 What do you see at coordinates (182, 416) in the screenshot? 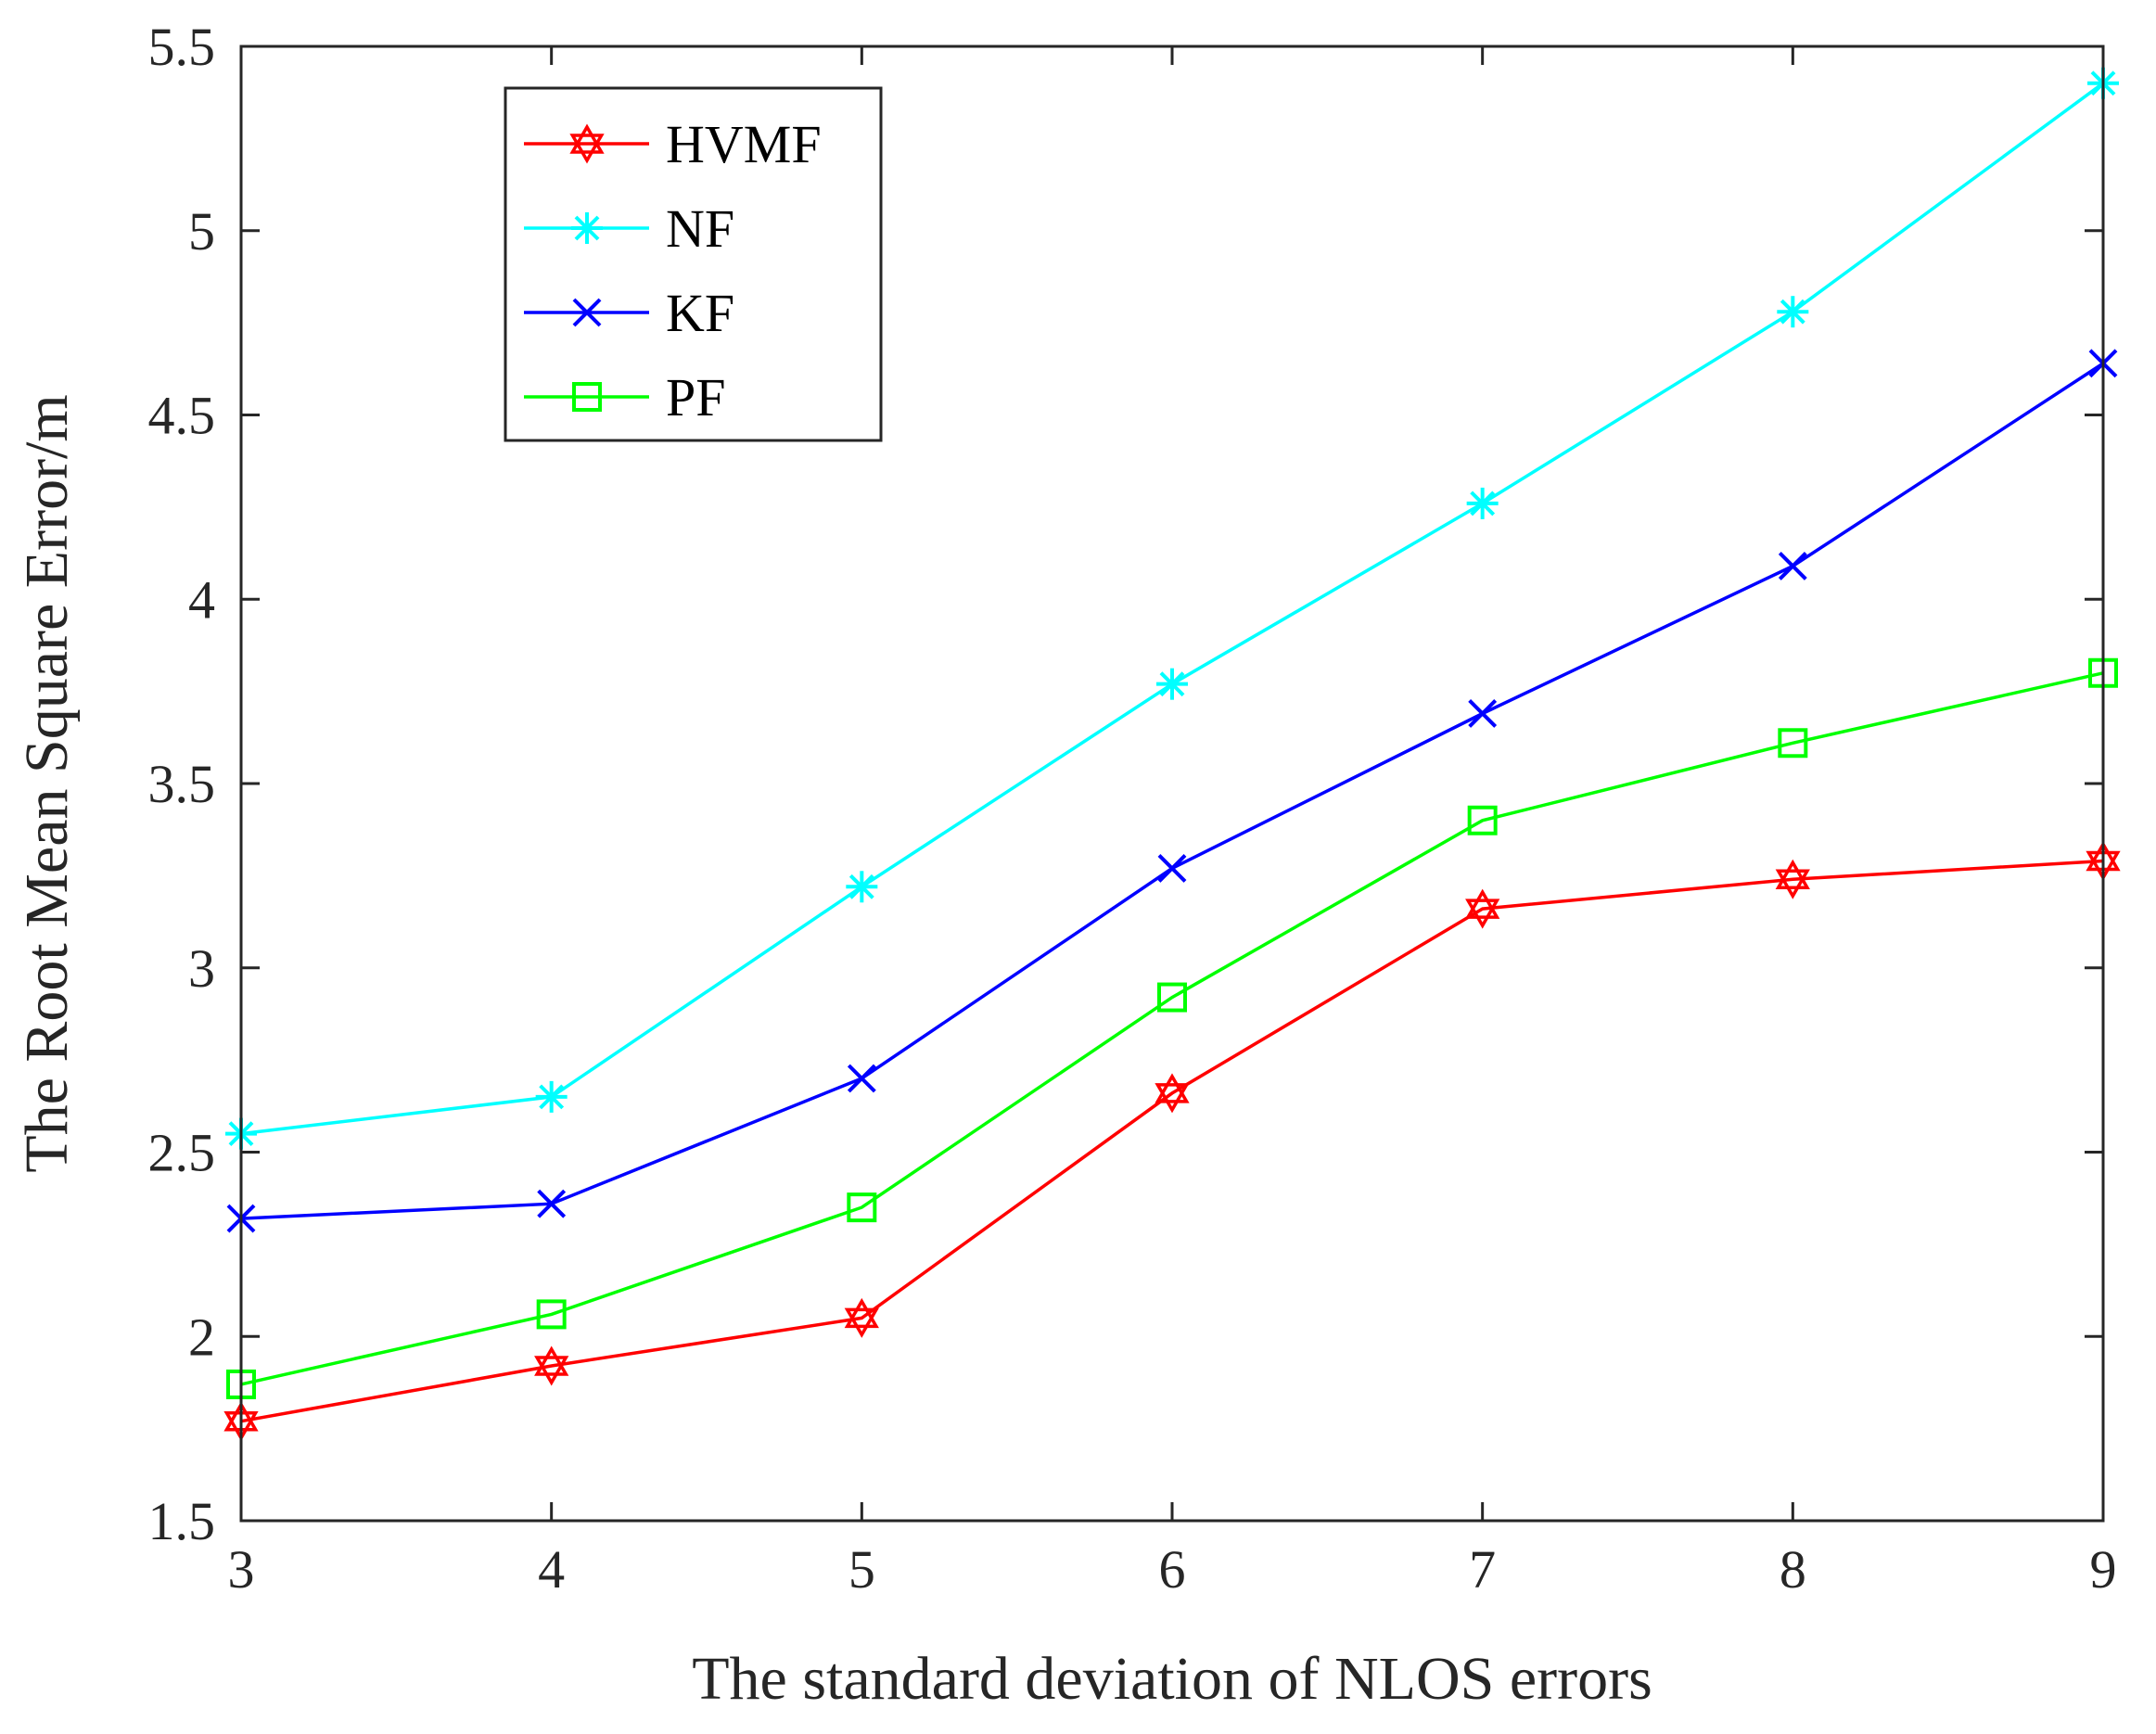
I see `y-tick-label: 4.5` at bounding box center [182, 416].